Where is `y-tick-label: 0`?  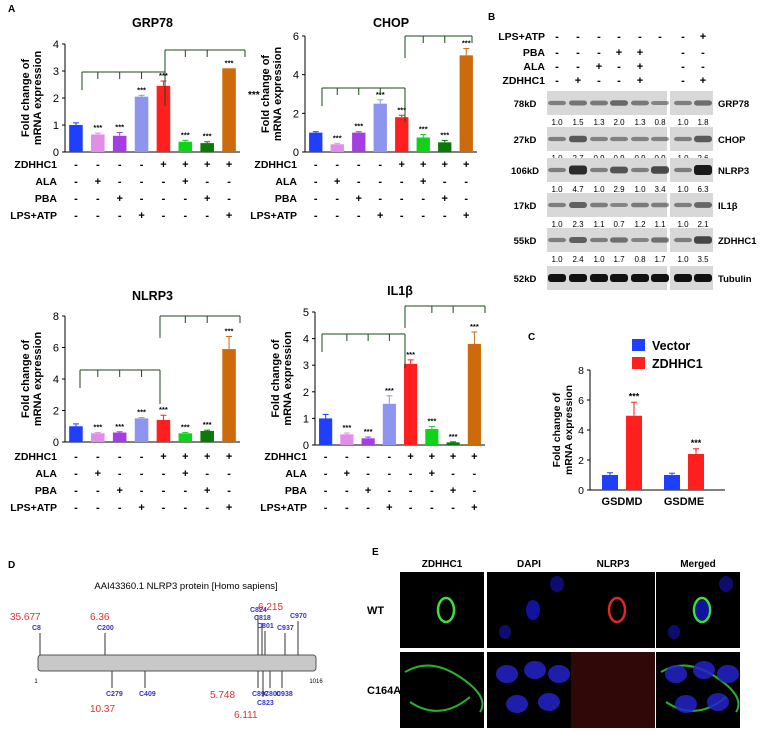 y-tick-label: 0 is located at coordinates (306, 446).